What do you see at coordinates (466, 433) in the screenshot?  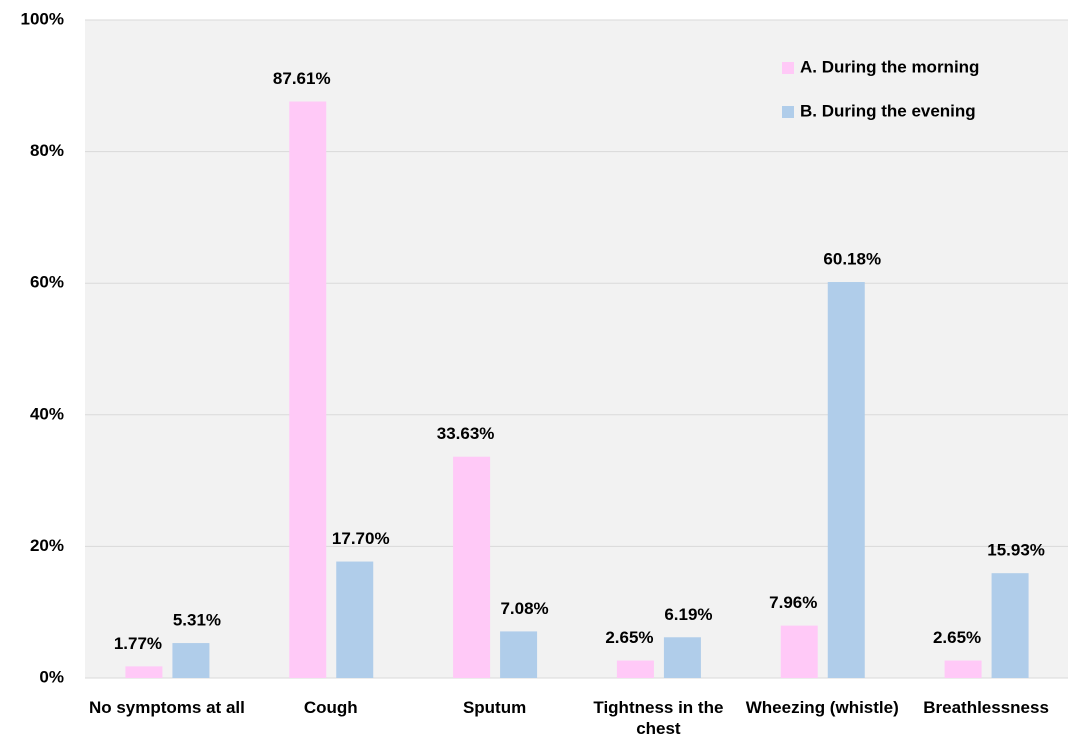 I see `data-label: 33.63%` at bounding box center [466, 433].